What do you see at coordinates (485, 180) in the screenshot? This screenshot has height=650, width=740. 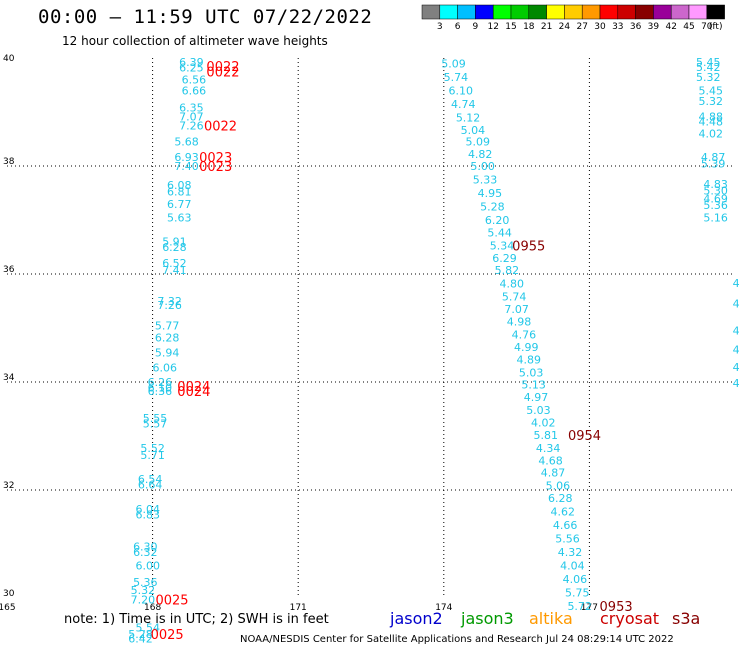 I see `wave-height-label: 5.33` at bounding box center [485, 180].